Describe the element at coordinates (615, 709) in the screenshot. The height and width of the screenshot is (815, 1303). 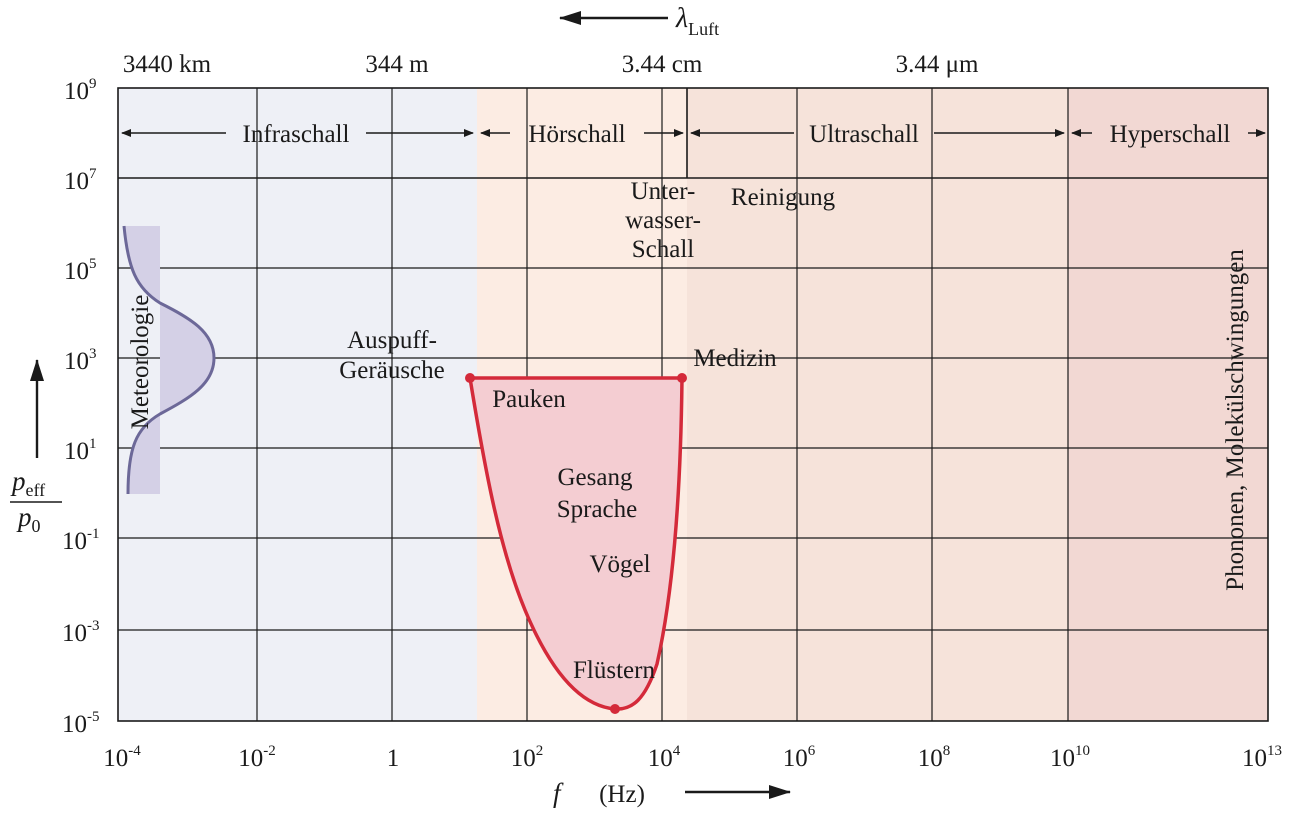
I see `hearing-point-fluestern` at that location.